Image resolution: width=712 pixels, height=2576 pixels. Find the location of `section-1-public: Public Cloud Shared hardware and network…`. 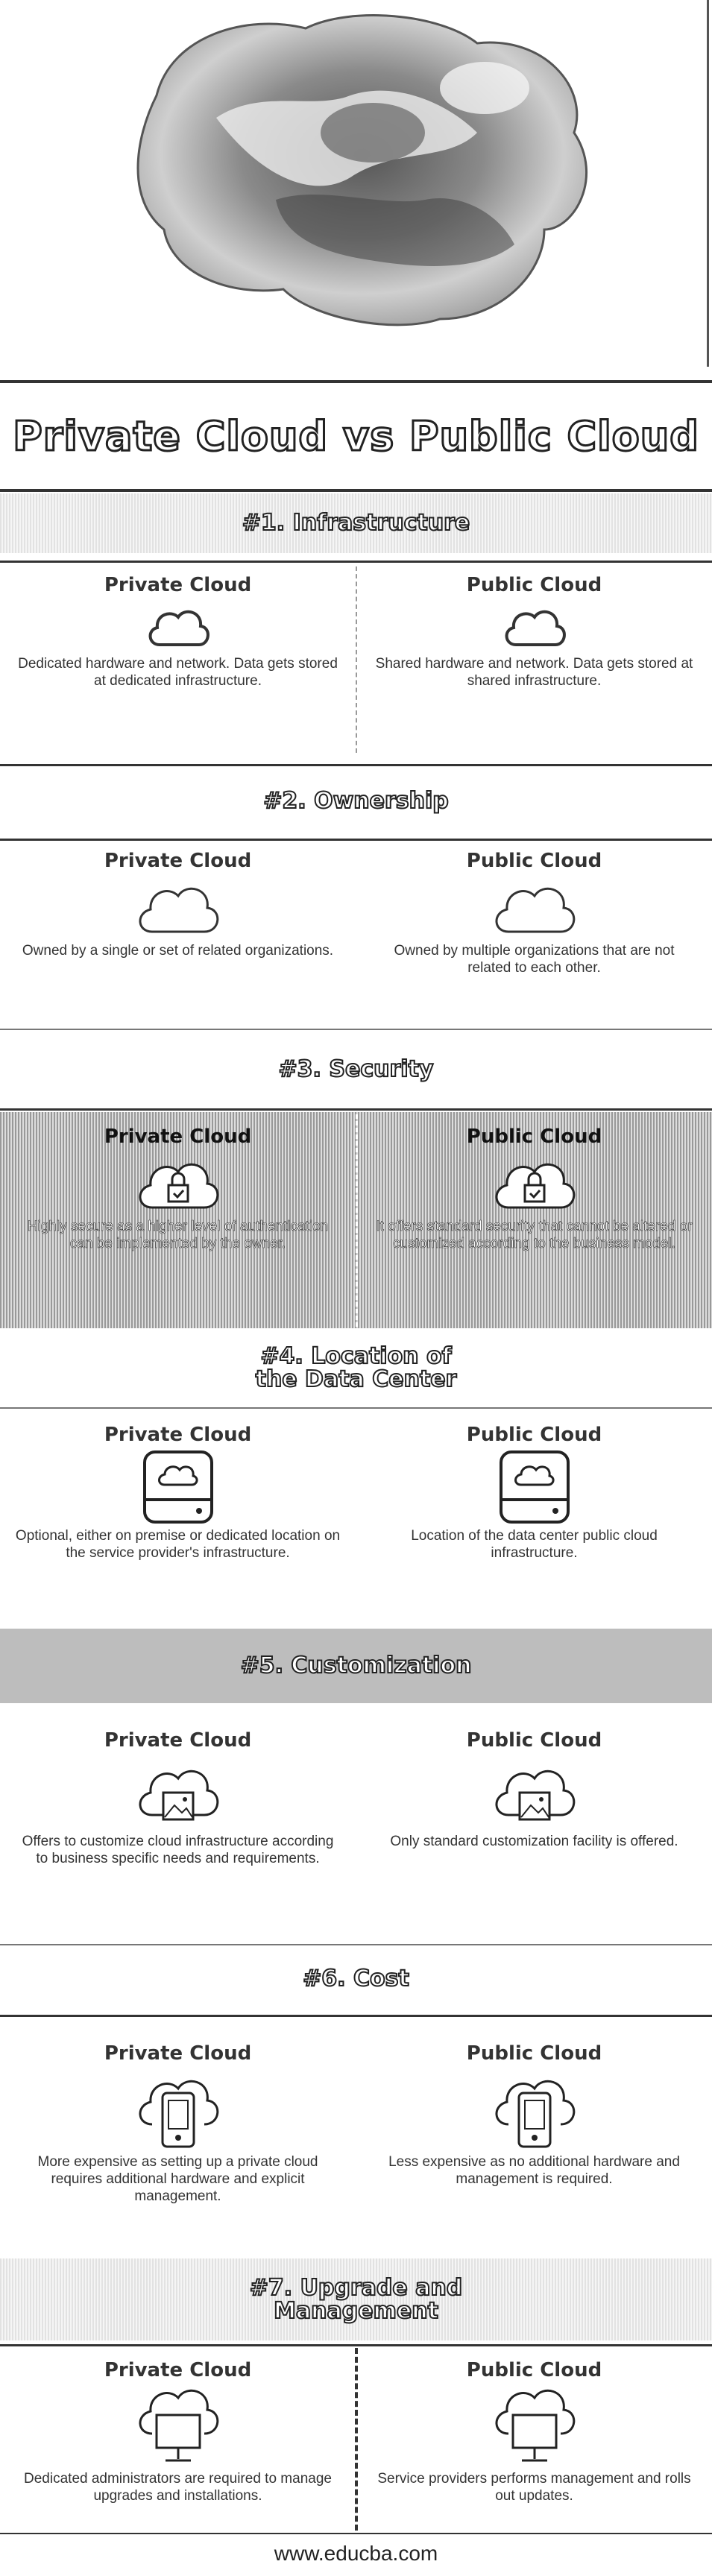

section-1-public: Public Cloud Shared hardware and network… is located at coordinates (534, 632).